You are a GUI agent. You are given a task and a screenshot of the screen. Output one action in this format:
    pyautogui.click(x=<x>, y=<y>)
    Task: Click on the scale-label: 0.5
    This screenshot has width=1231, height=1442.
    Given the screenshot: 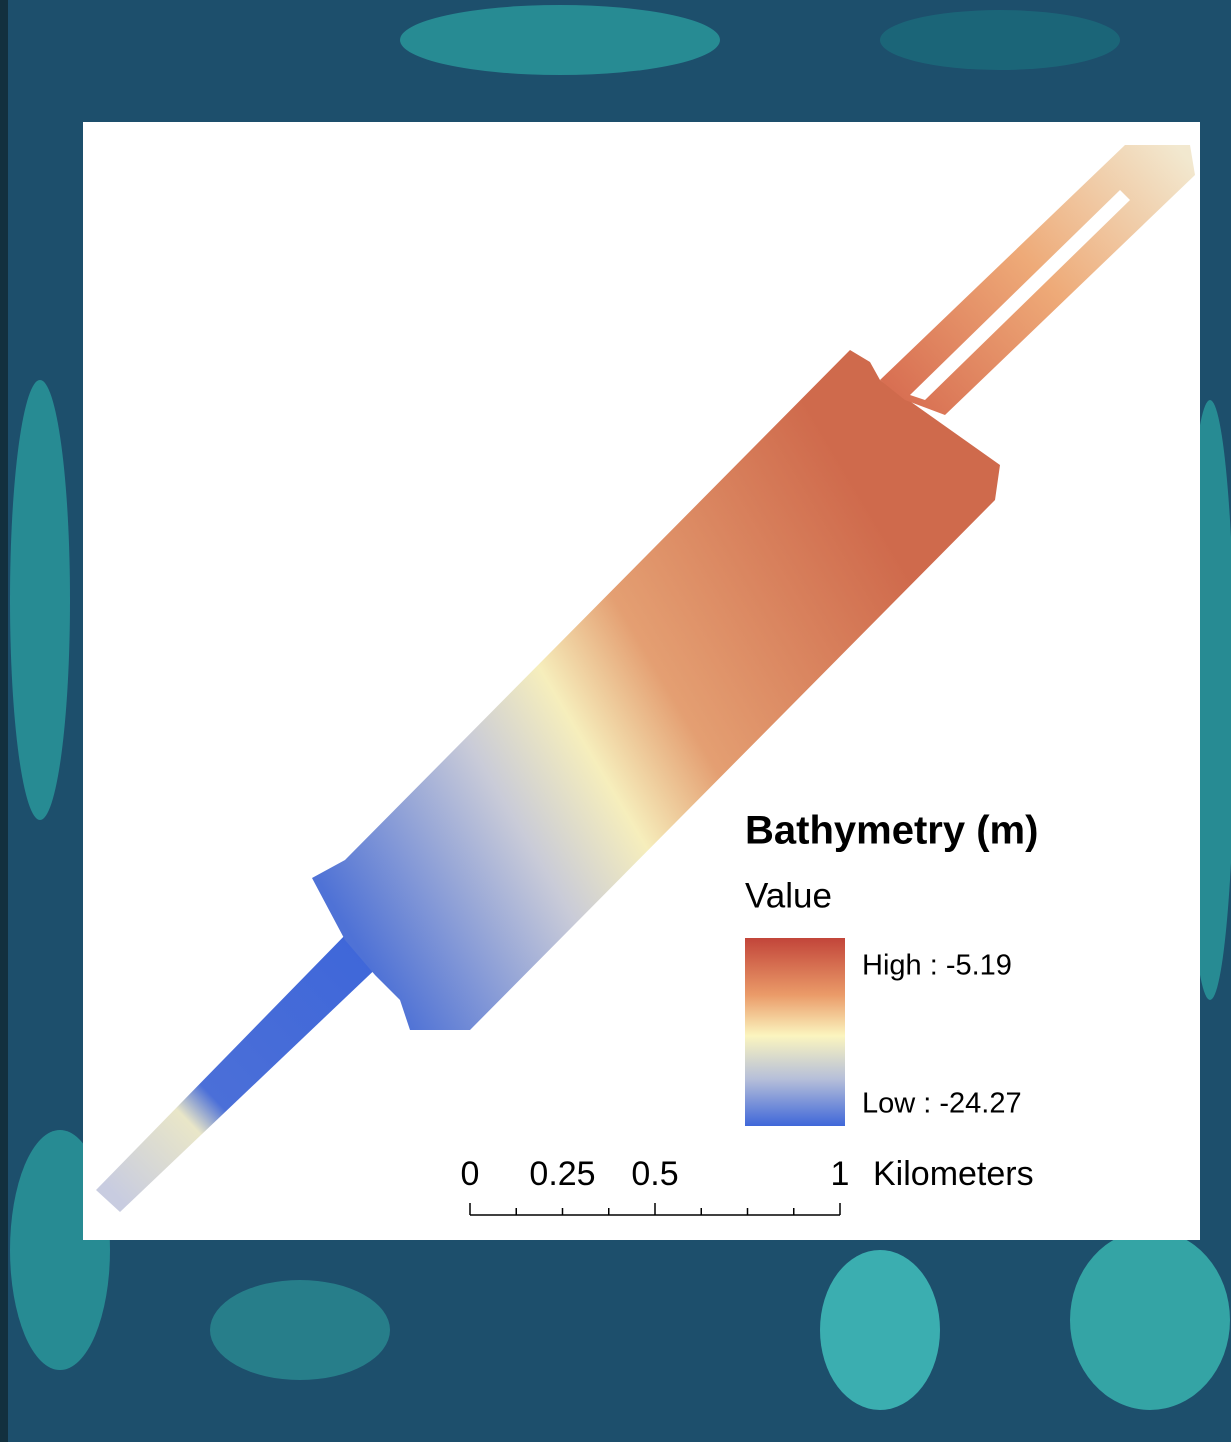 What is the action you would take?
    pyautogui.click(x=654, y=1174)
    